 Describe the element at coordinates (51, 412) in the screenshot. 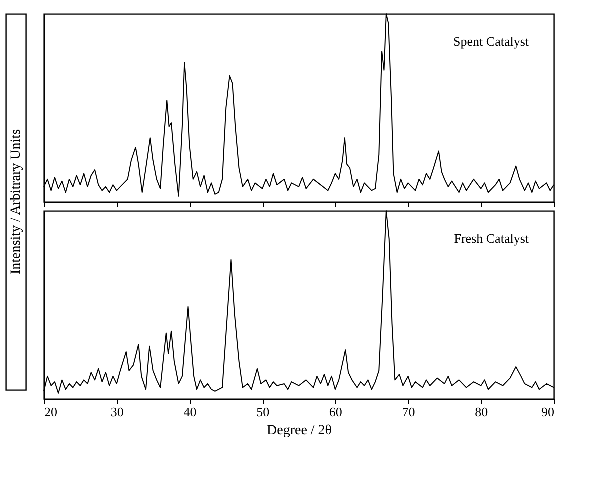

I see `x-tick-label: 20` at that location.